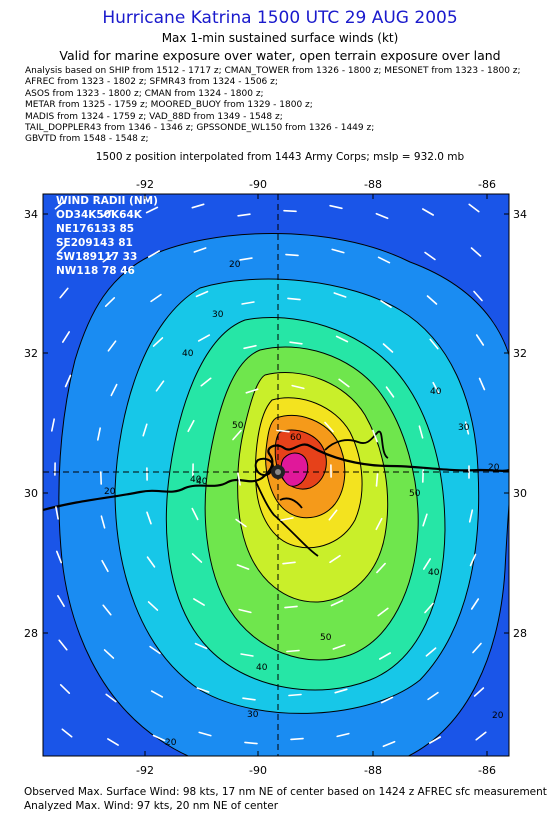 This screenshot has width=560, height=815. Describe the element at coordinates (95, 271) in the screenshot. I see `wind-radii-nw: NW118 78 46` at that location.